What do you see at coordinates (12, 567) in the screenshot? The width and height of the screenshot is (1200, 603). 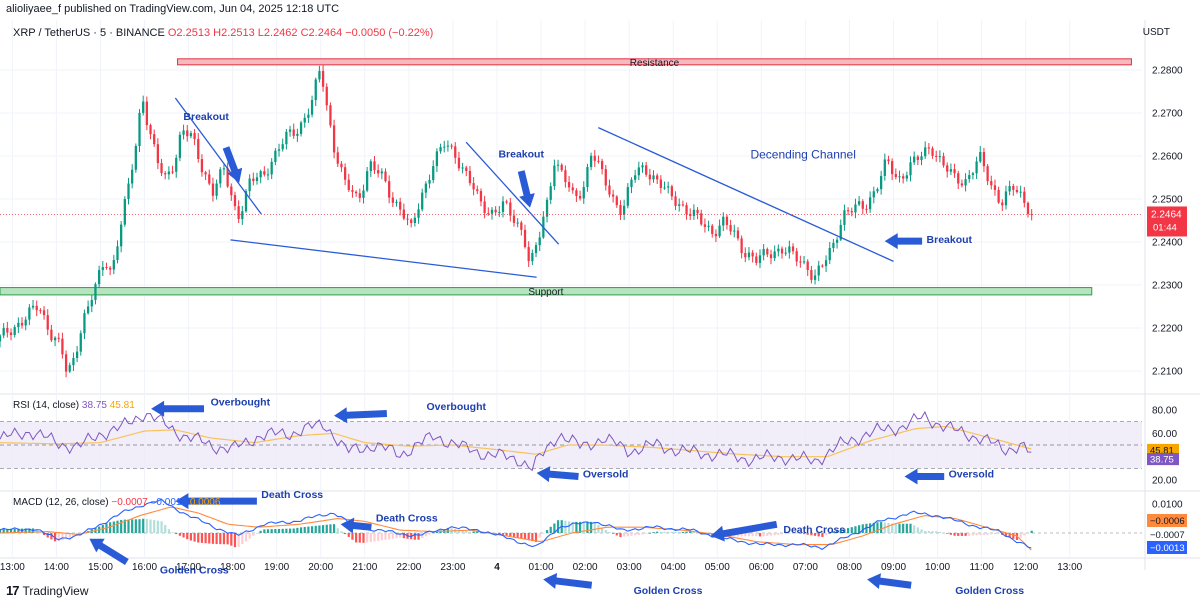 I see `time-tick-label: 13:00` at bounding box center [12, 567].